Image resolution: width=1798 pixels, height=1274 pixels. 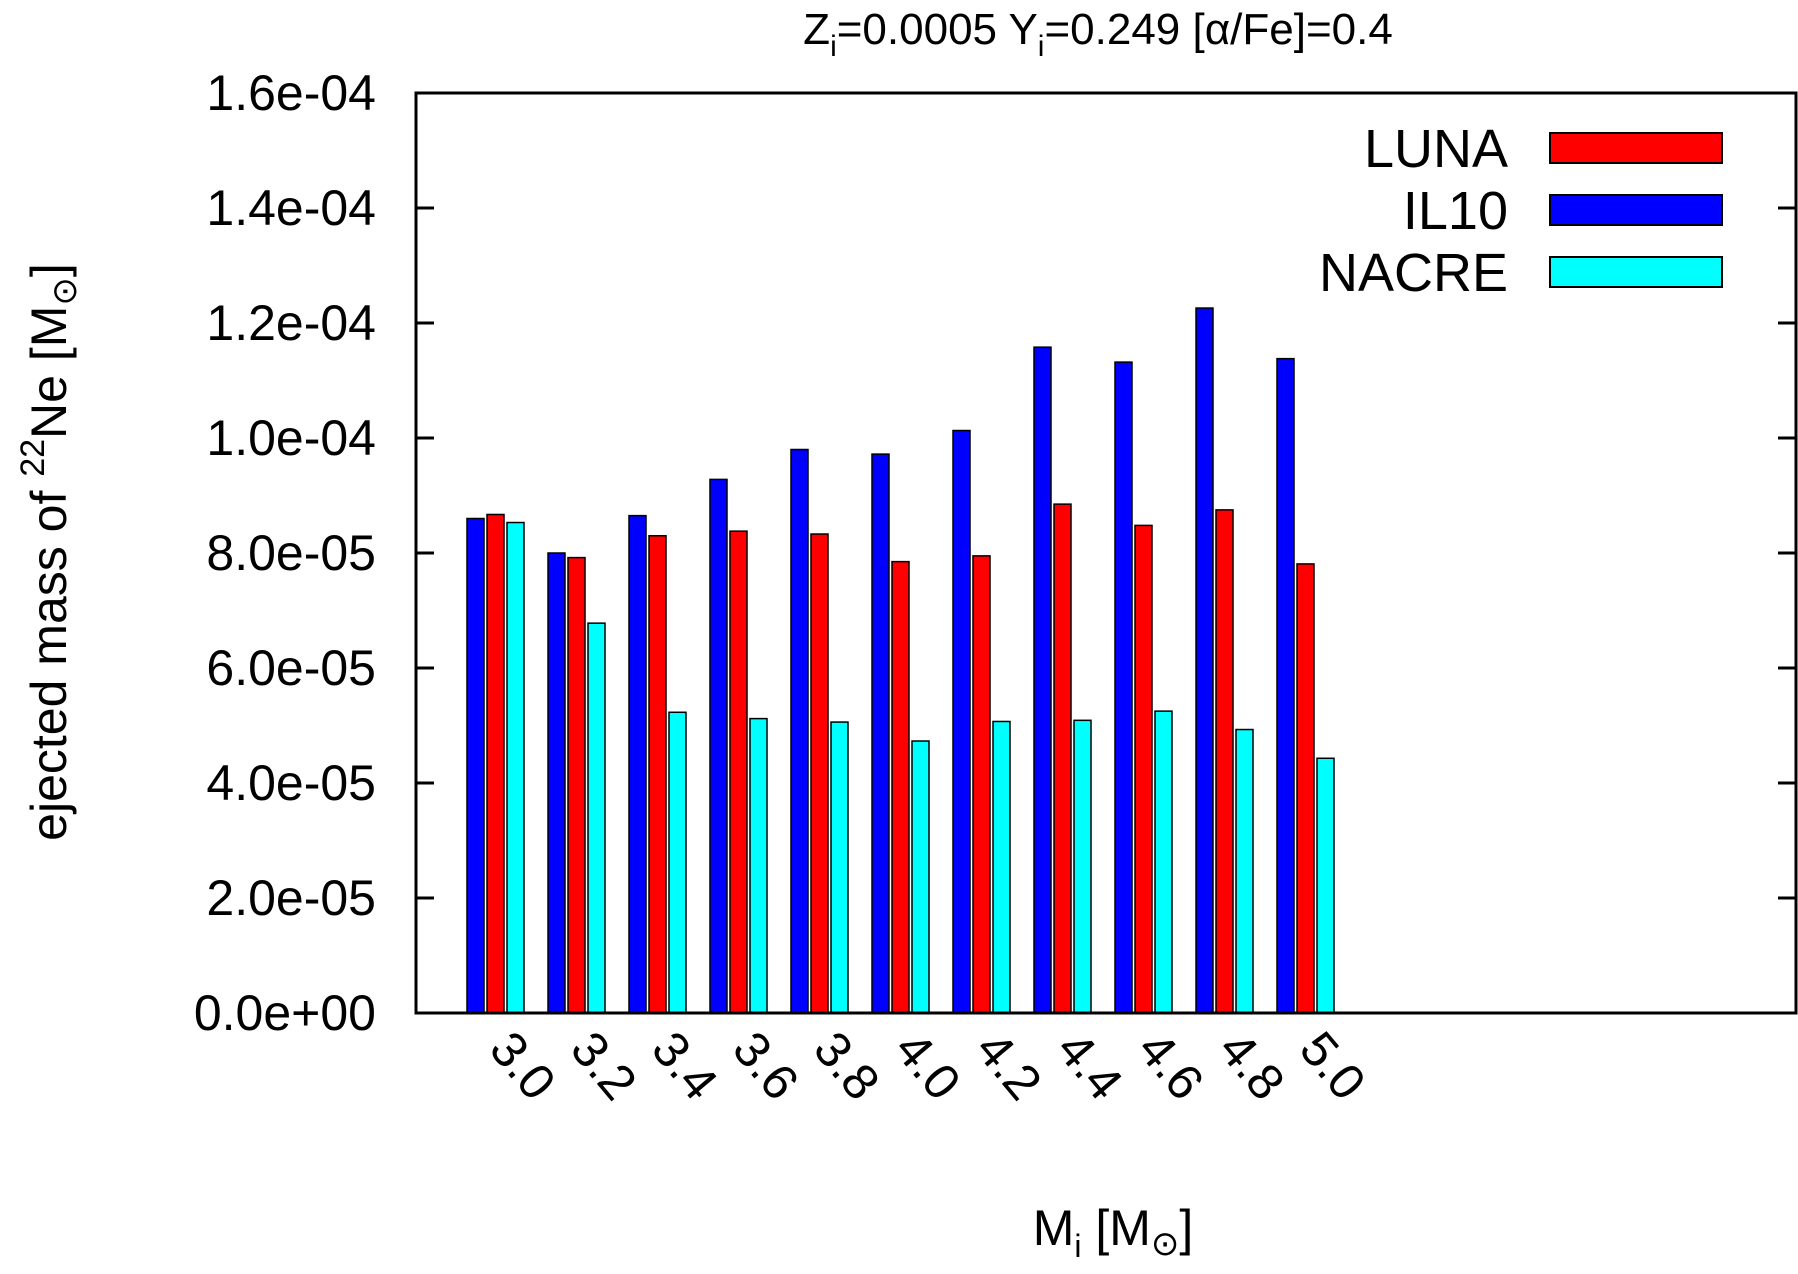 I want to click on legend-swatch-il10, so click(x=1636, y=210).